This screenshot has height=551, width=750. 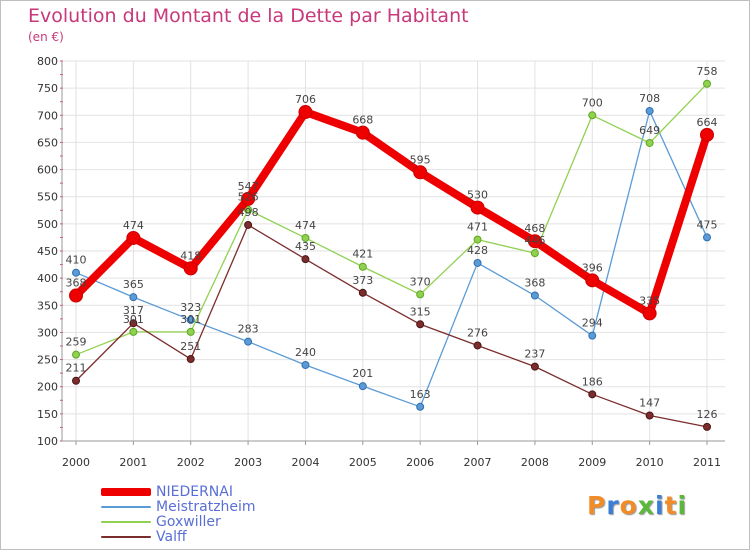 I want to click on data-label: 421, so click(x=362, y=254).